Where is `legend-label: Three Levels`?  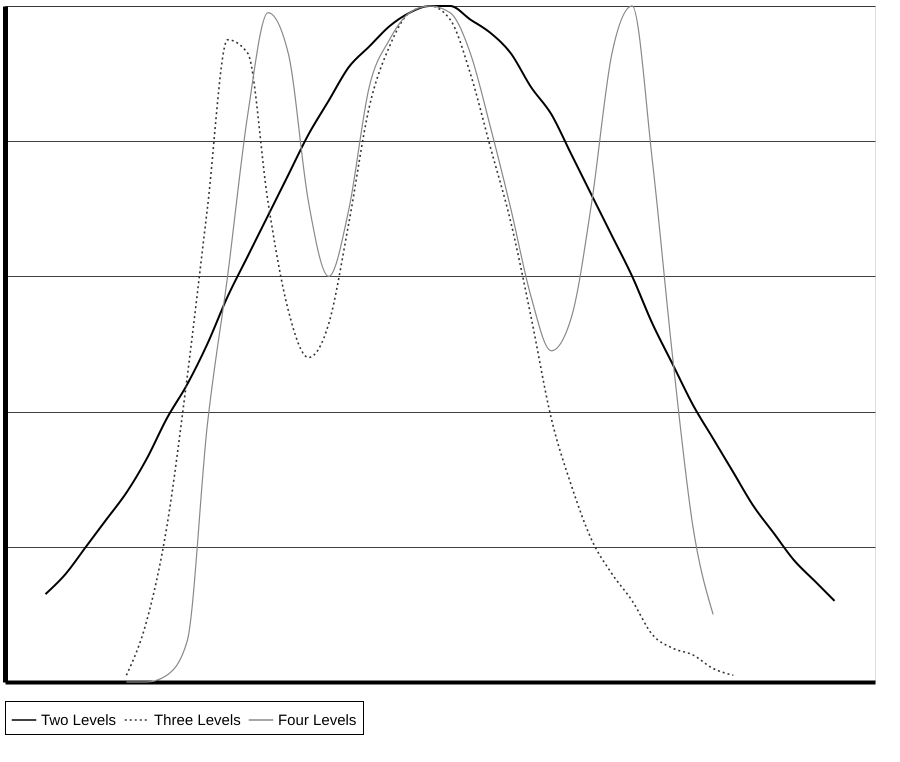
legend-label: Three Levels is located at coordinates (197, 720).